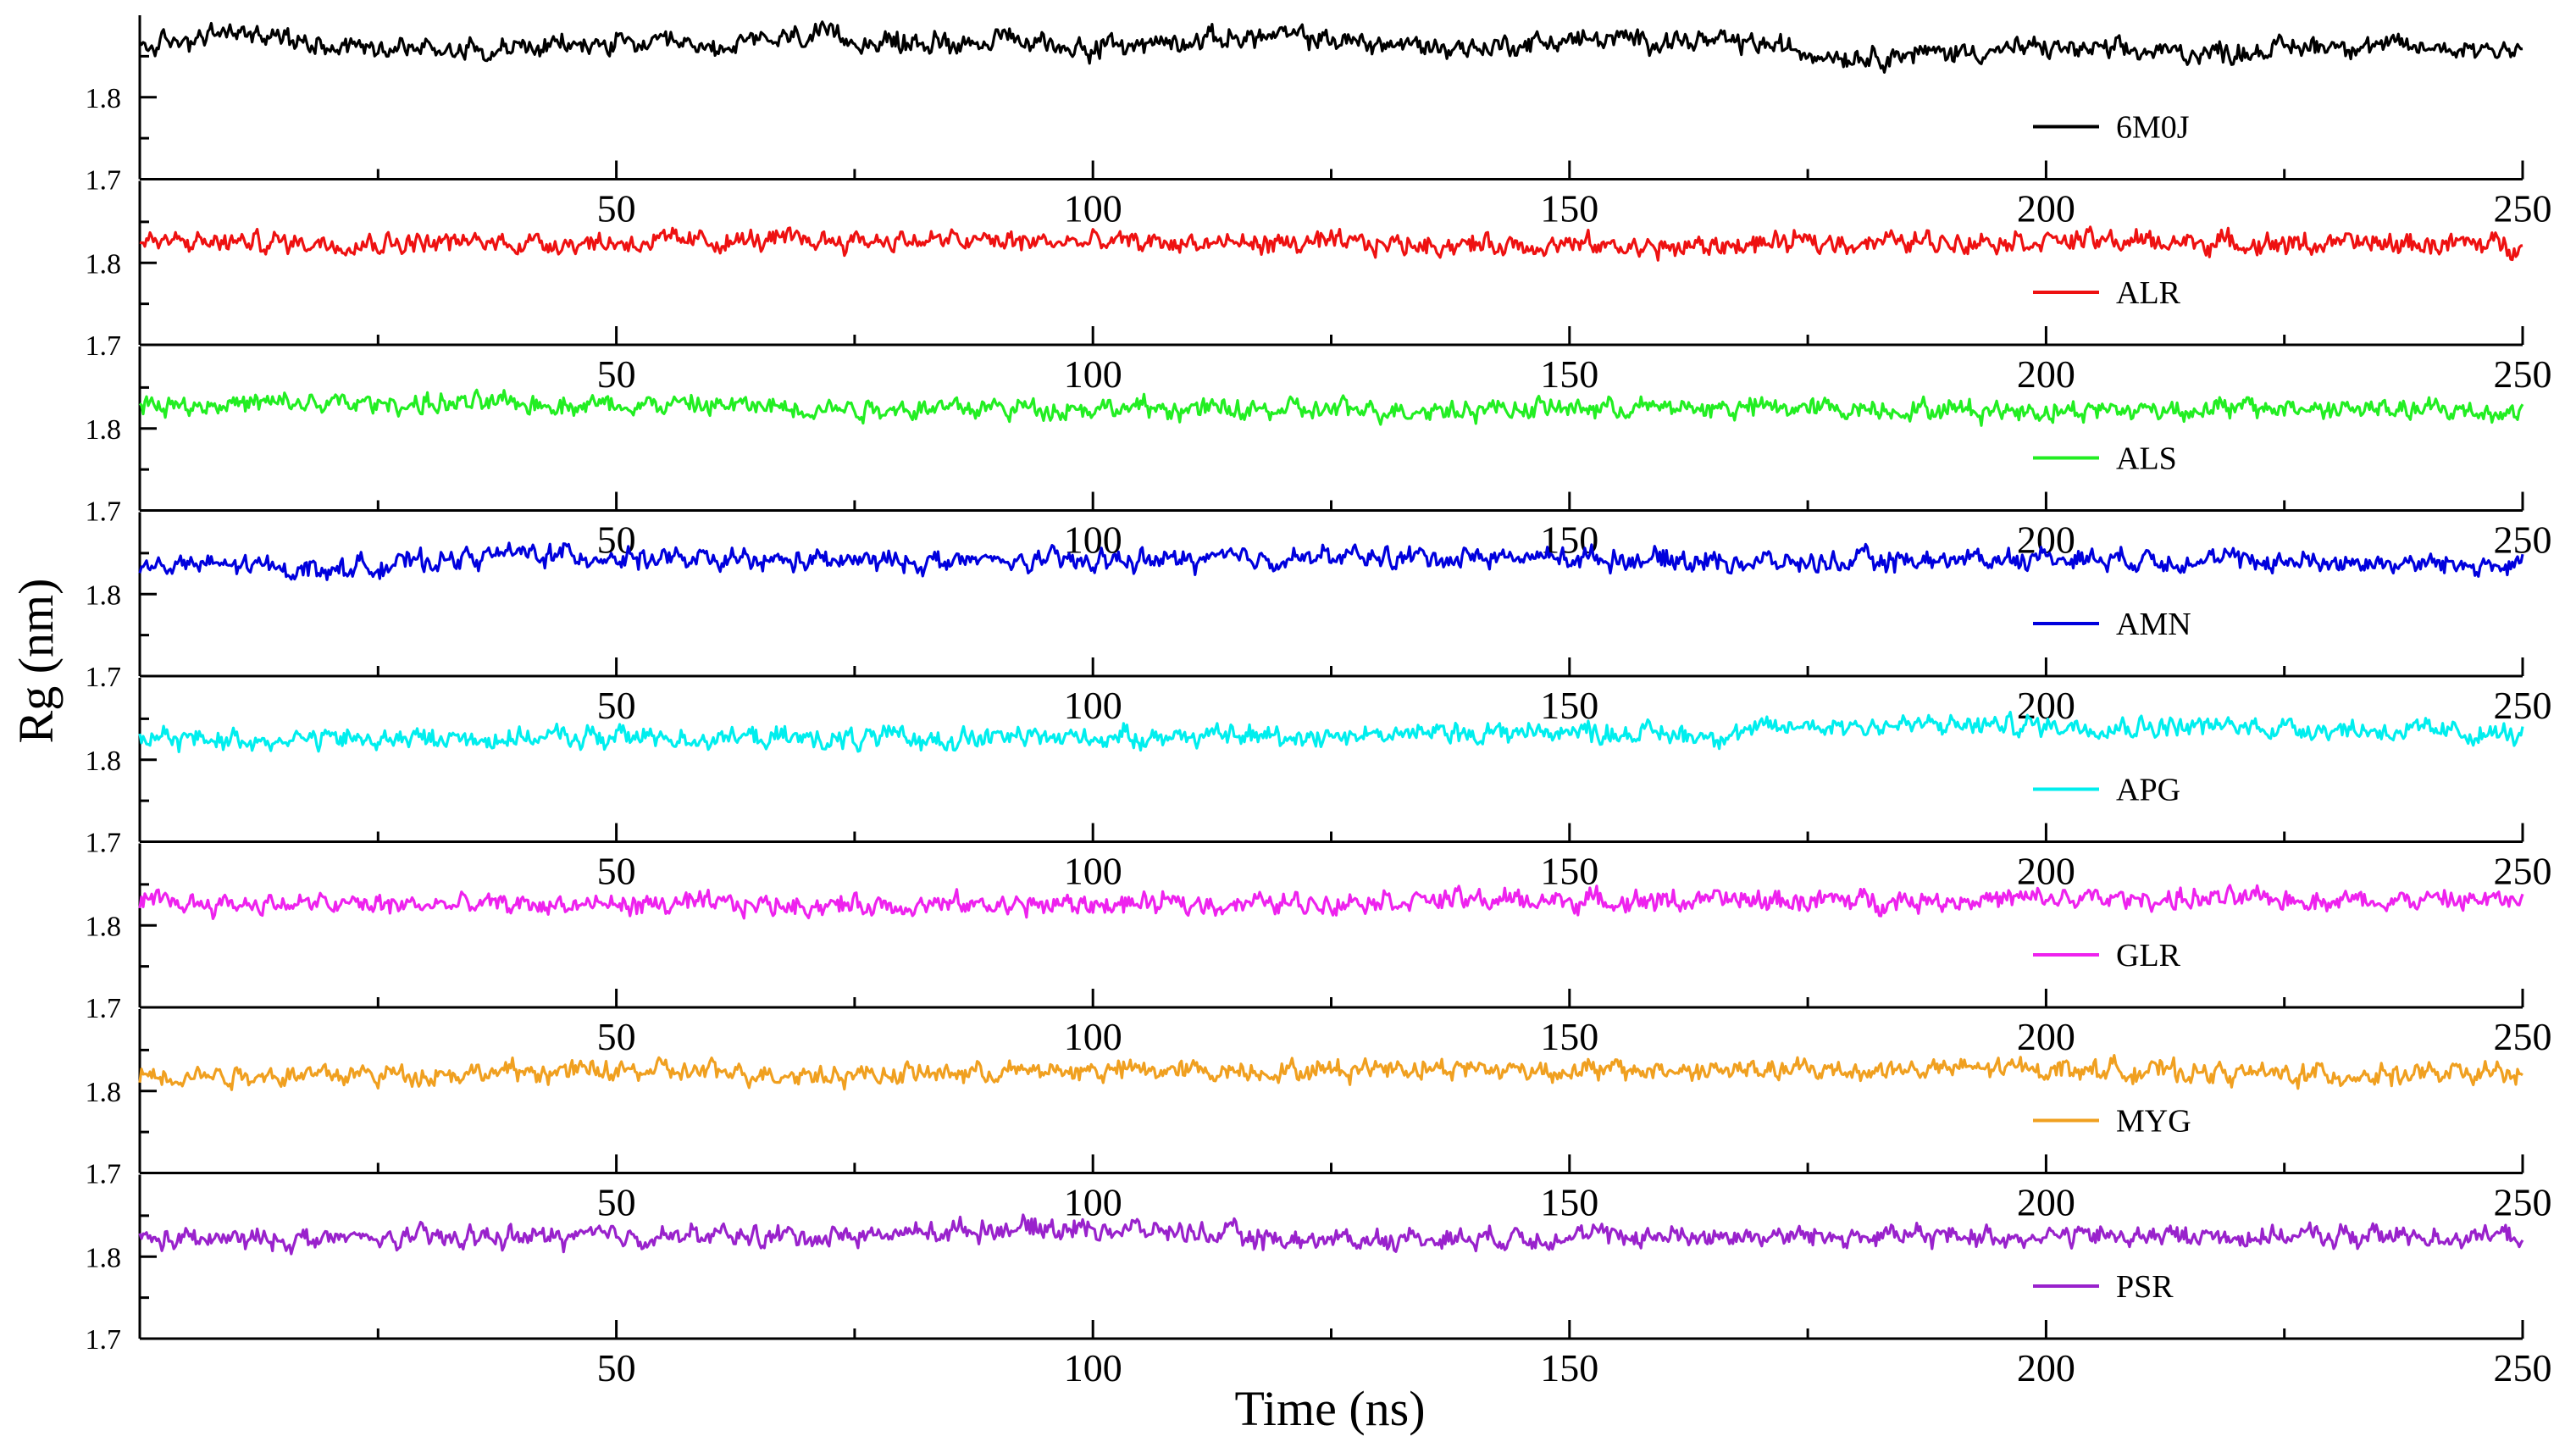 This screenshot has width=2576, height=1453. Describe the element at coordinates (1319, 123) in the screenshot. I see `panel-6m0j: 50 100 150 200 250 1.7 1.8 6M0J` at that location.